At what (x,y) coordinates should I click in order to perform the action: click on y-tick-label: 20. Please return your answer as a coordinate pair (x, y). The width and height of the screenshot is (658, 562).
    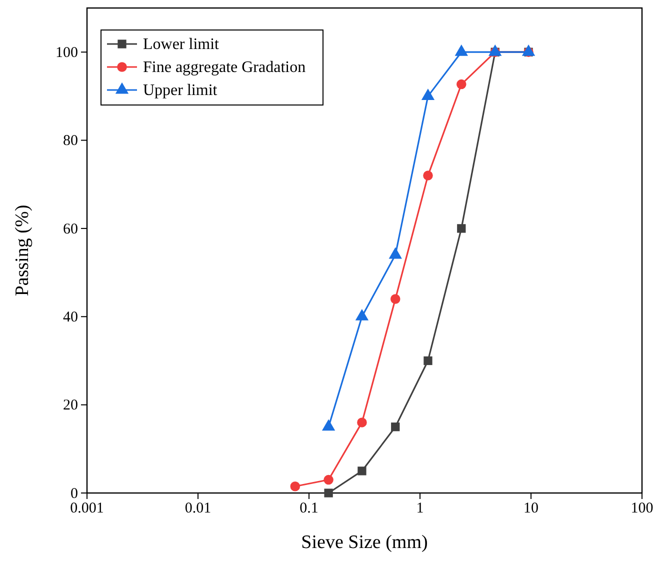
    Looking at the image, I should click on (70, 406).